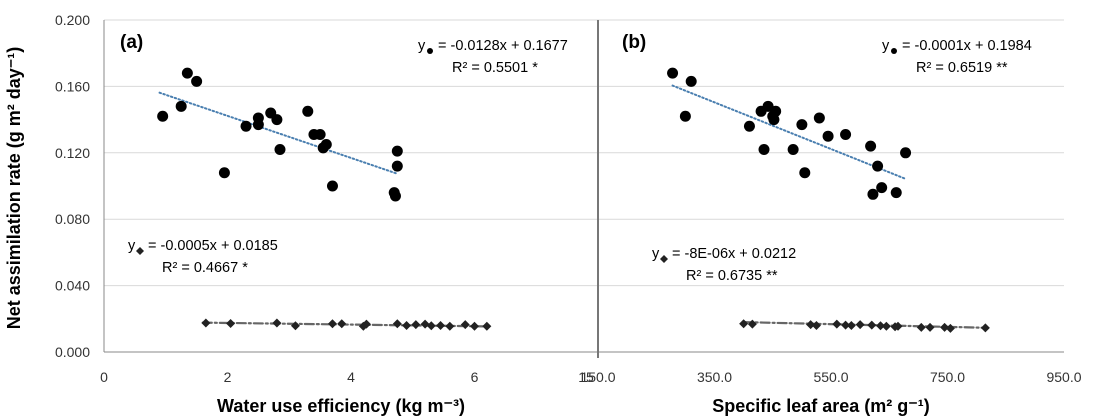 The height and width of the screenshot is (416, 1100). Describe the element at coordinates (72, 352) in the screenshot. I see `y-tick-label: 0.000` at that location.